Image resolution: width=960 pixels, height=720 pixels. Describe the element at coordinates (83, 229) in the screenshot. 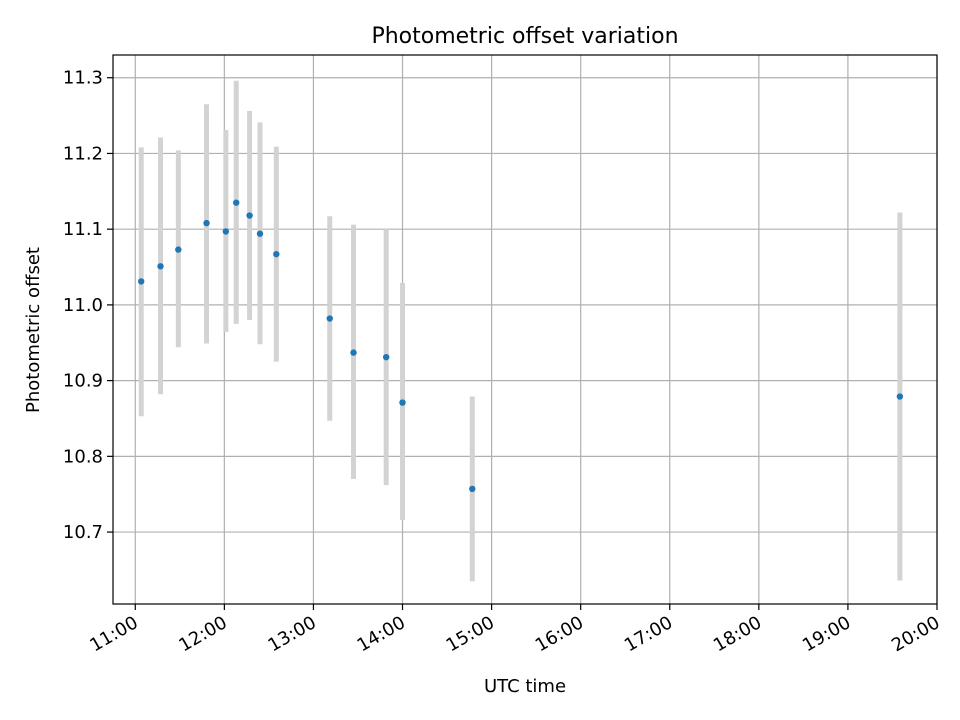

I see `y-tick-label: 11.1` at that location.